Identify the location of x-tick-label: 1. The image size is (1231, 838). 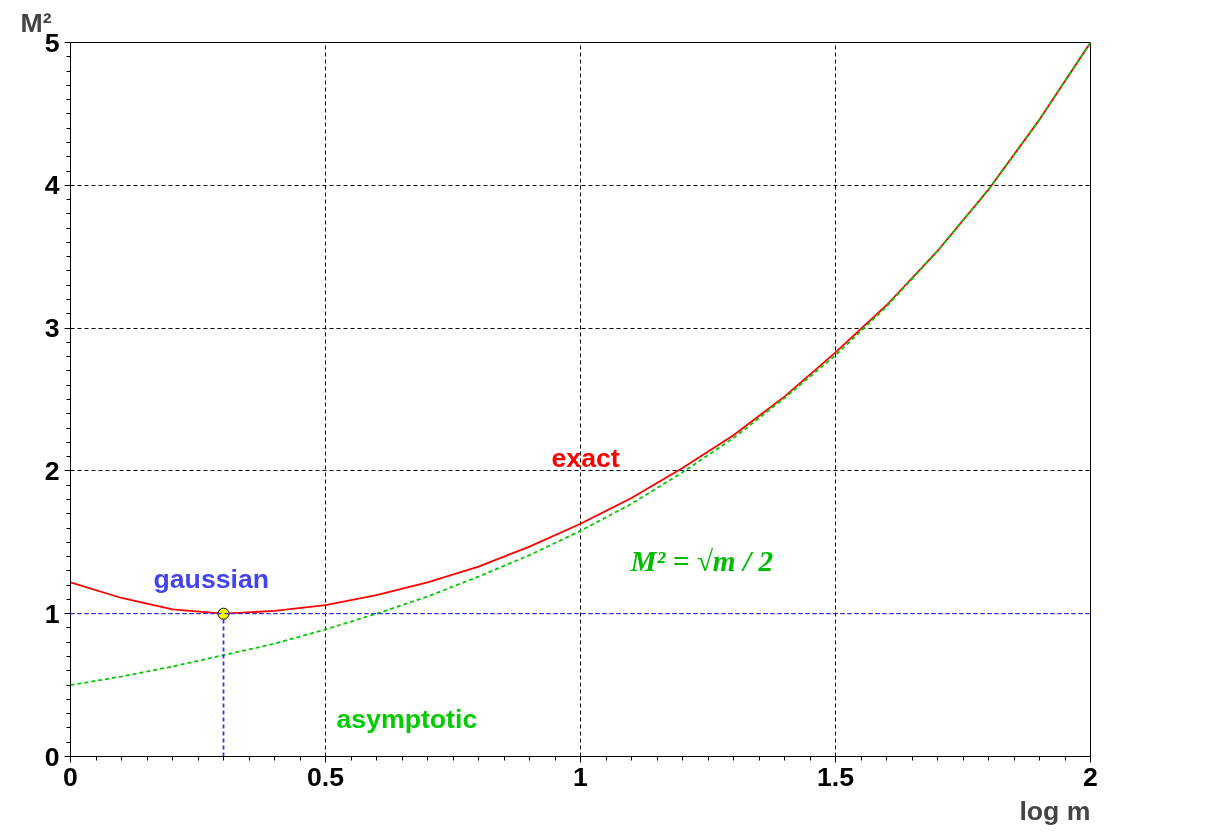
(581, 776).